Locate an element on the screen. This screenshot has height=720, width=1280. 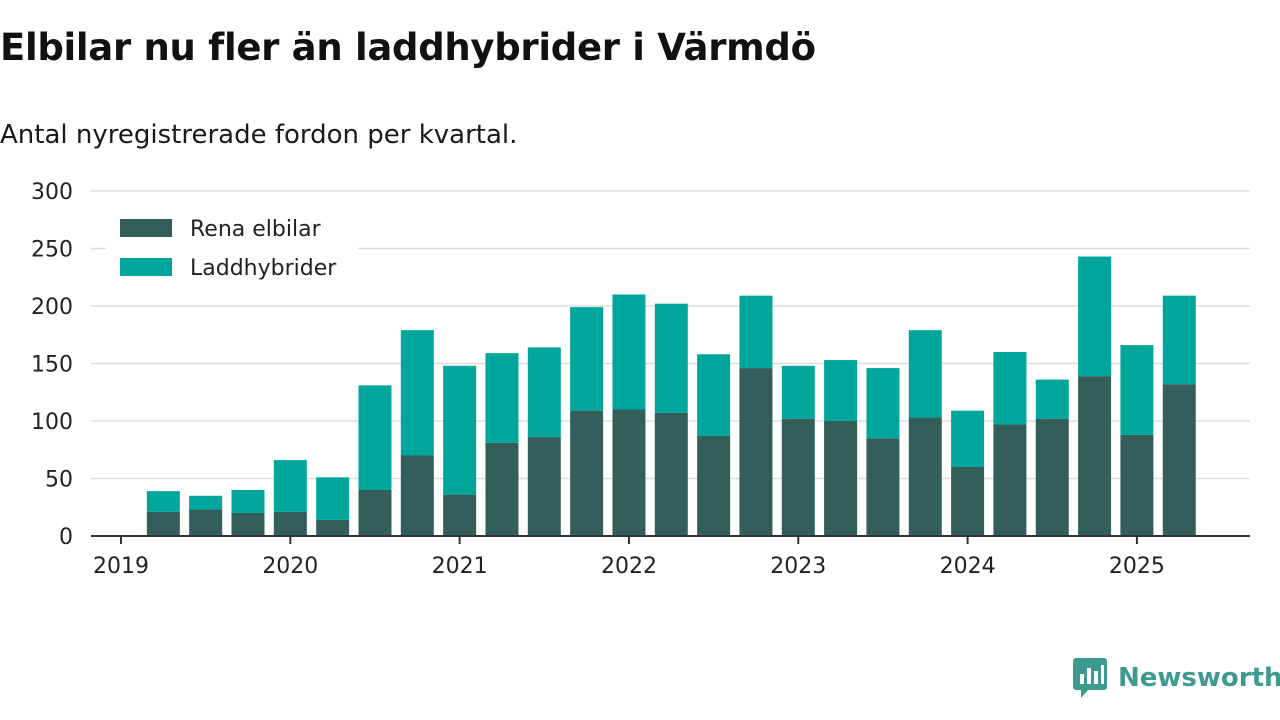
bar-rena-elbilar-2022-Q2 is located at coordinates (671, 474).